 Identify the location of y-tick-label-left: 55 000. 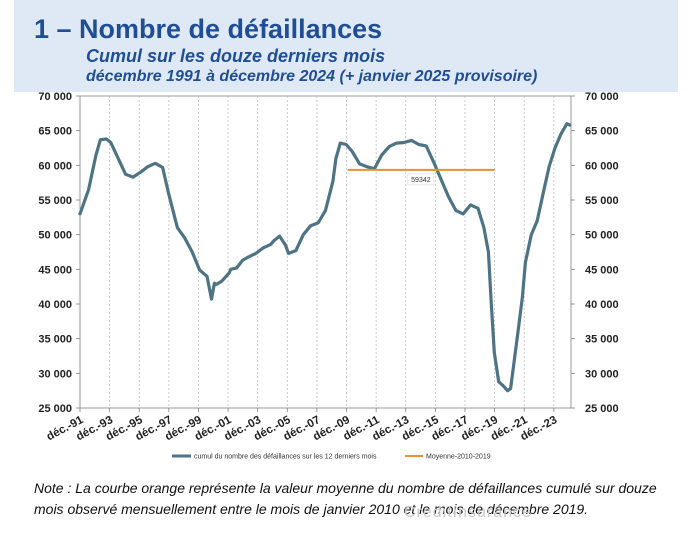
(55, 201).